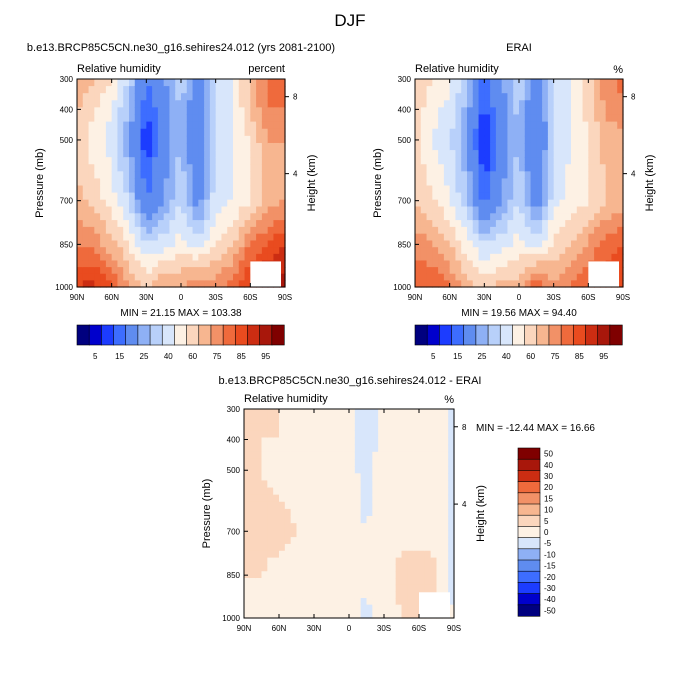 Image resolution: width=700 pixels, height=700 pixels. I want to click on colorbar-label: 60, so click(530, 356).